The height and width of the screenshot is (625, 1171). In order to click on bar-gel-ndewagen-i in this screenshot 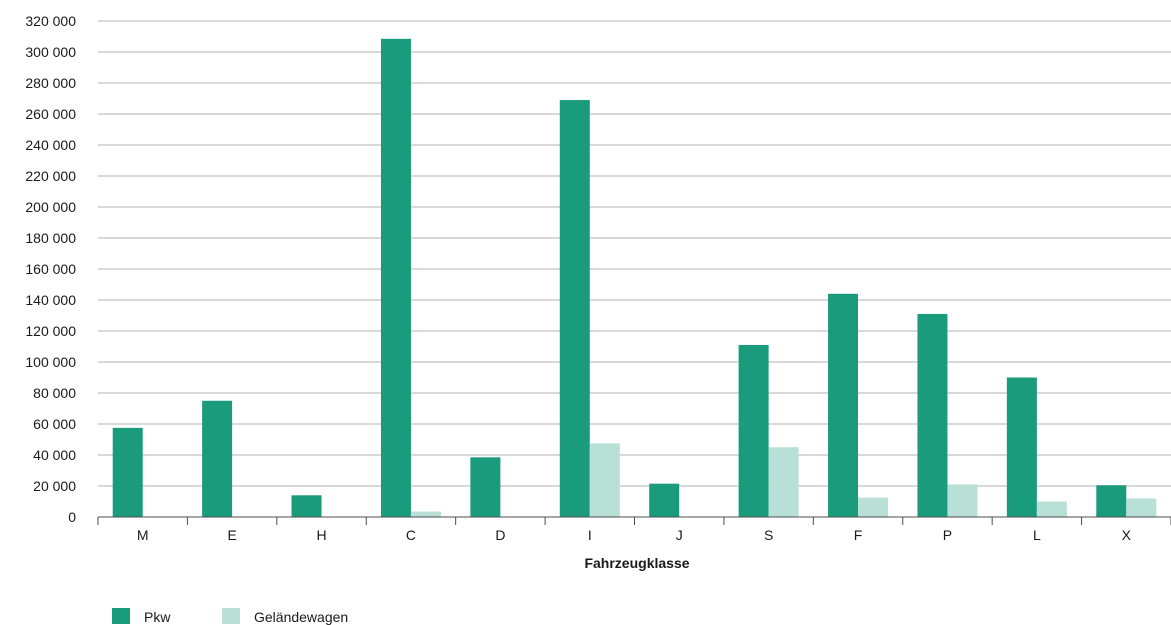, I will do `click(604, 480)`.